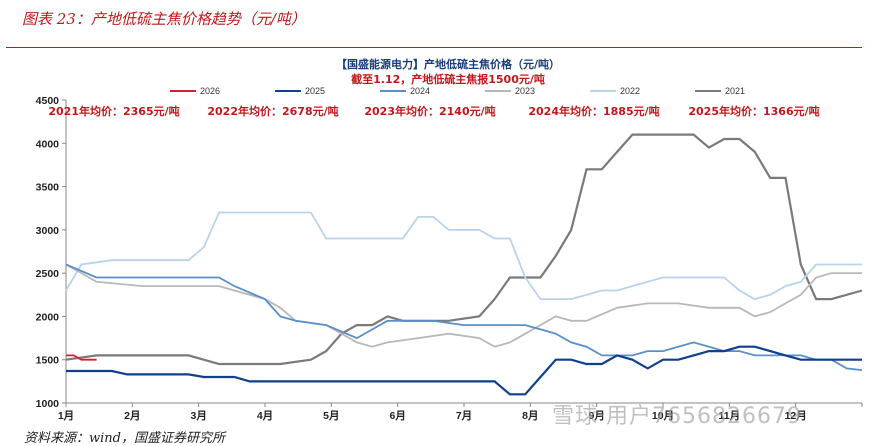 The height and width of the screenshot is (446, 890). I want to click on legend-label-2021: 2021, so click(735, 91).